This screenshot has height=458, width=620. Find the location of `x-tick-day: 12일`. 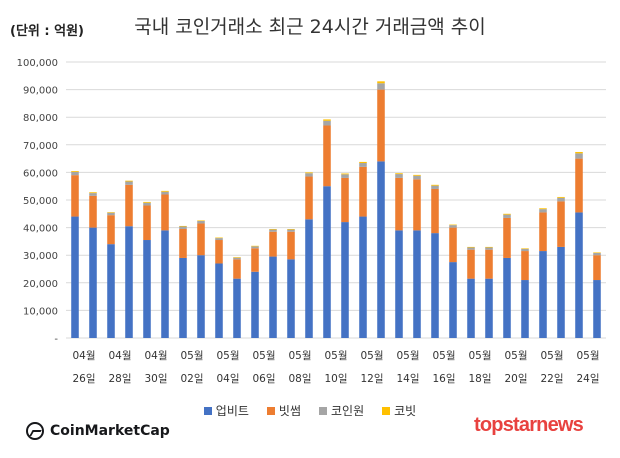

x-tick-day: 12일 is located at coordinates (371, 378).